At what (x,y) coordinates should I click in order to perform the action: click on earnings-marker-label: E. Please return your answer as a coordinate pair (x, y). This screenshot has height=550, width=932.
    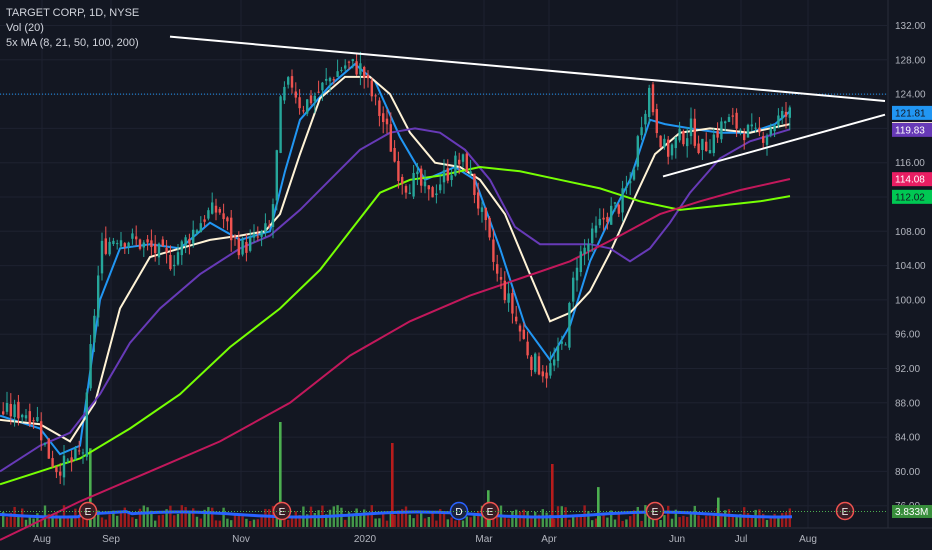
    Looking at the image, I should click on (88, 512).